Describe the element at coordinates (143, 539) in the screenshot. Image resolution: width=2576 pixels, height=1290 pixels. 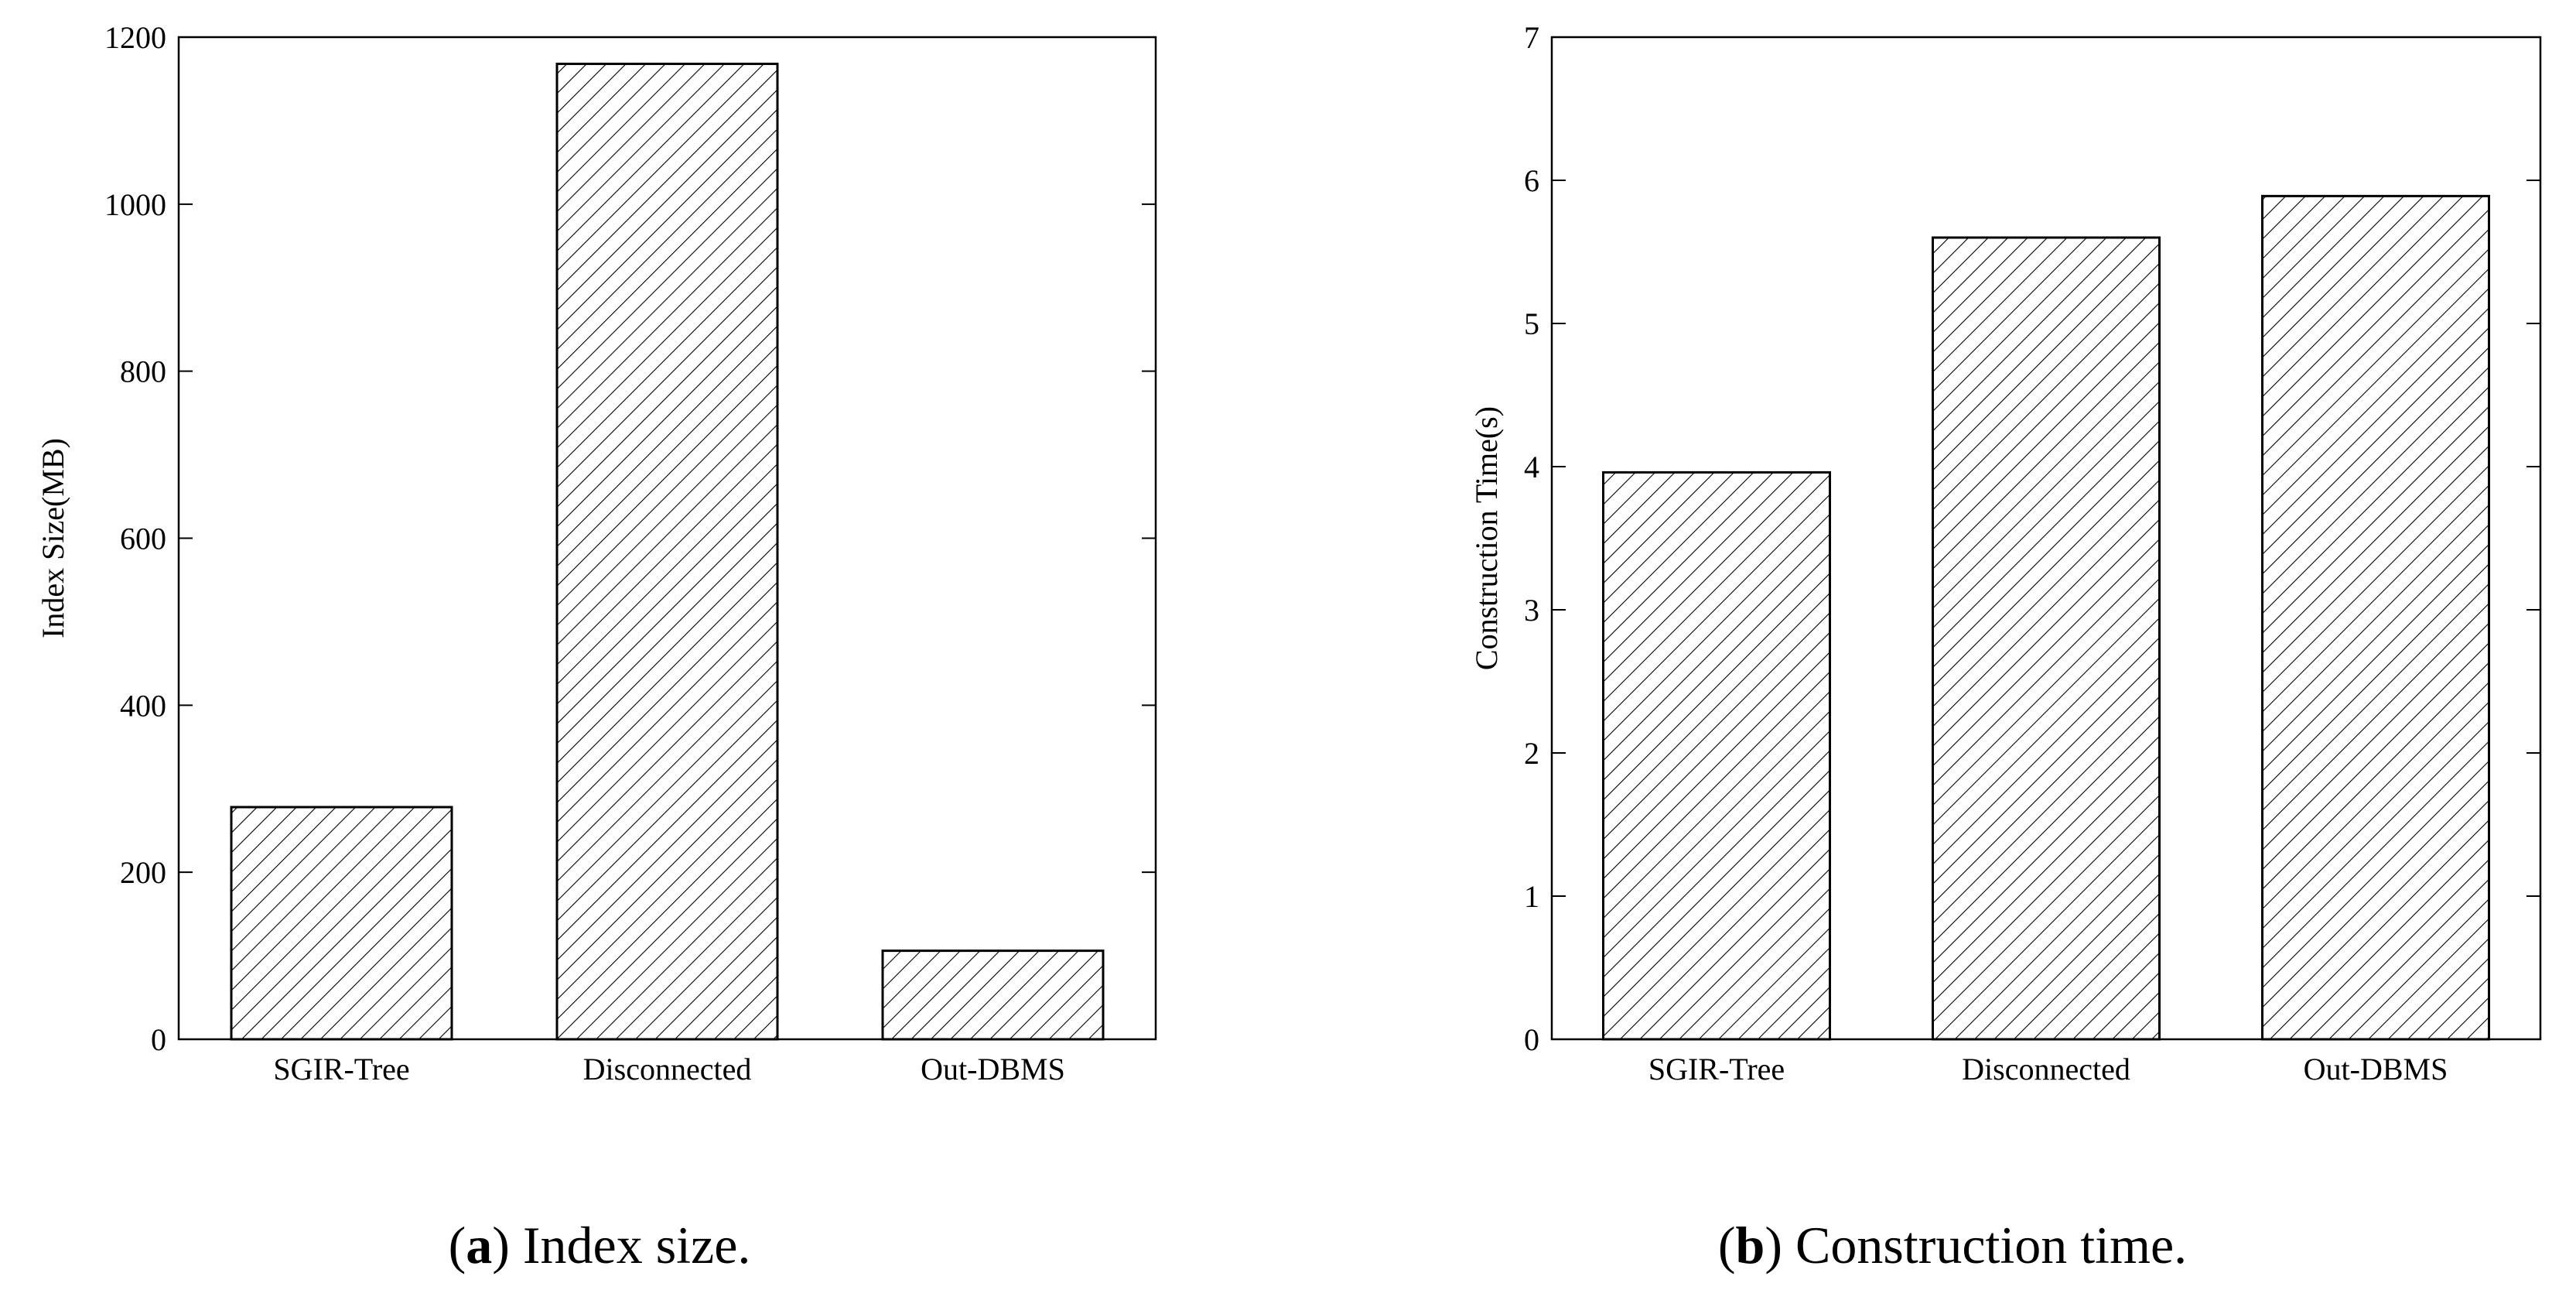
I see `y-tick-label-a-3: 600` at that location.